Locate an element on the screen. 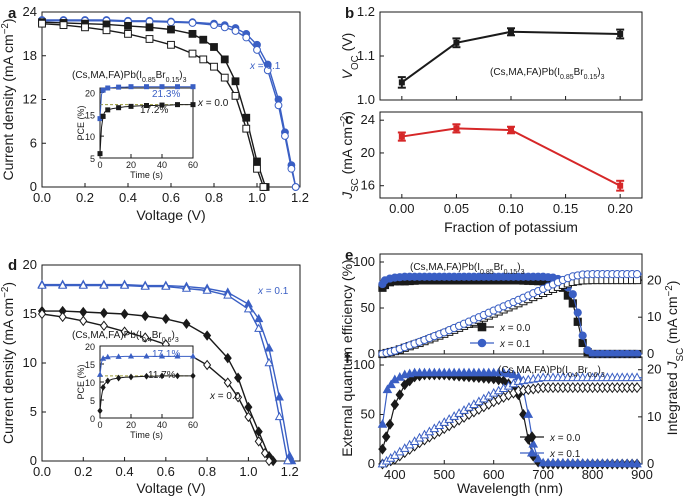 Image resolution: width=685 pixels, height=501 pixels. panel-e-legend-label: x = 0.0 is located at coordinates (515, 328).